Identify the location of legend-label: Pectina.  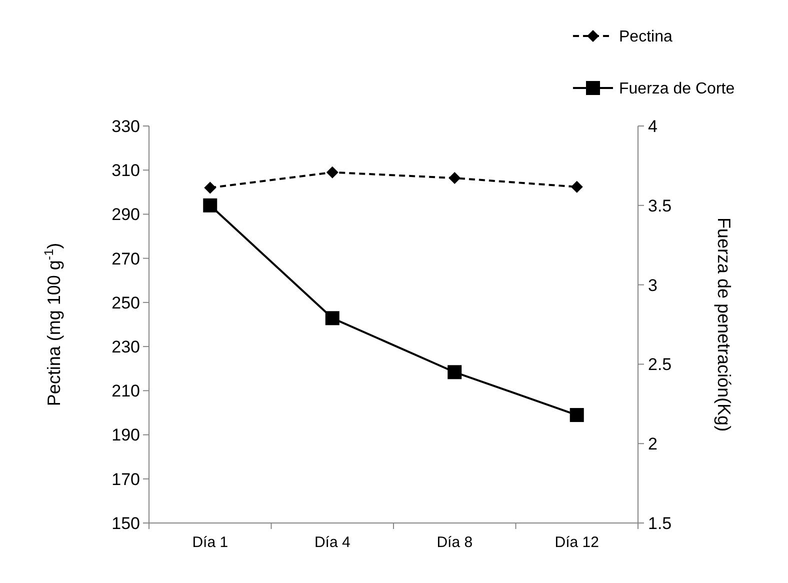
(645, 37).